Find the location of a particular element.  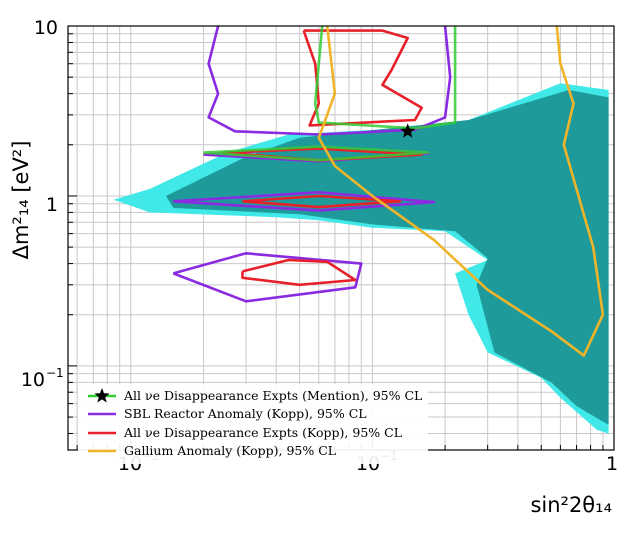

x-tick-label-1: 1 is located at coordinates (612, 464).